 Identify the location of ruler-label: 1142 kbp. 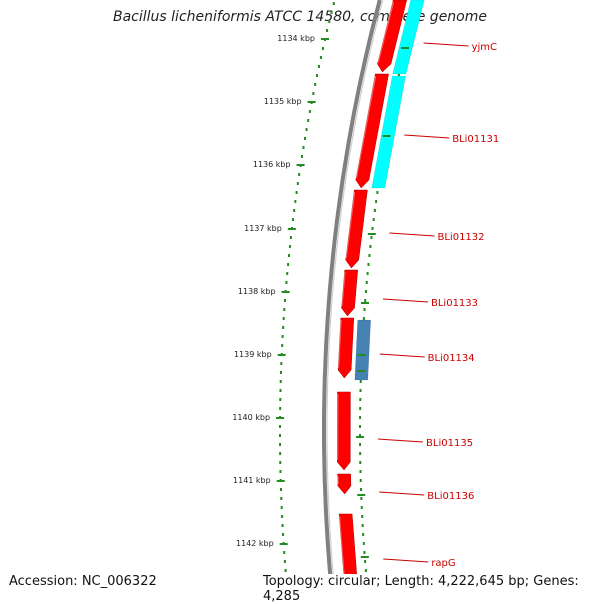
(255, 543).